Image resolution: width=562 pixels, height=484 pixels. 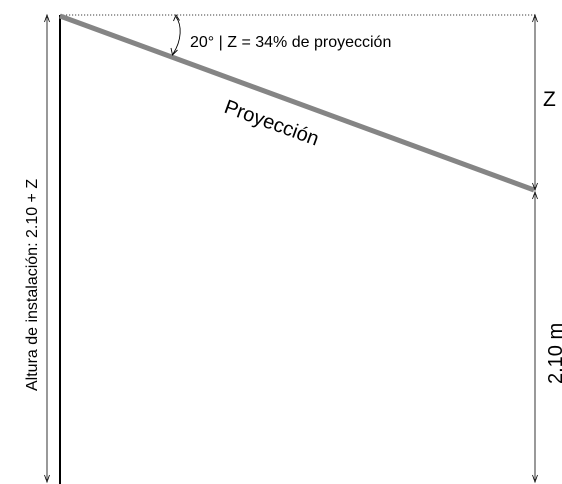 What do you see at coordinates (535, 195) in the screenshot?
I see `base-height-dimension-top-arrow` at bounding box center [535, 195].